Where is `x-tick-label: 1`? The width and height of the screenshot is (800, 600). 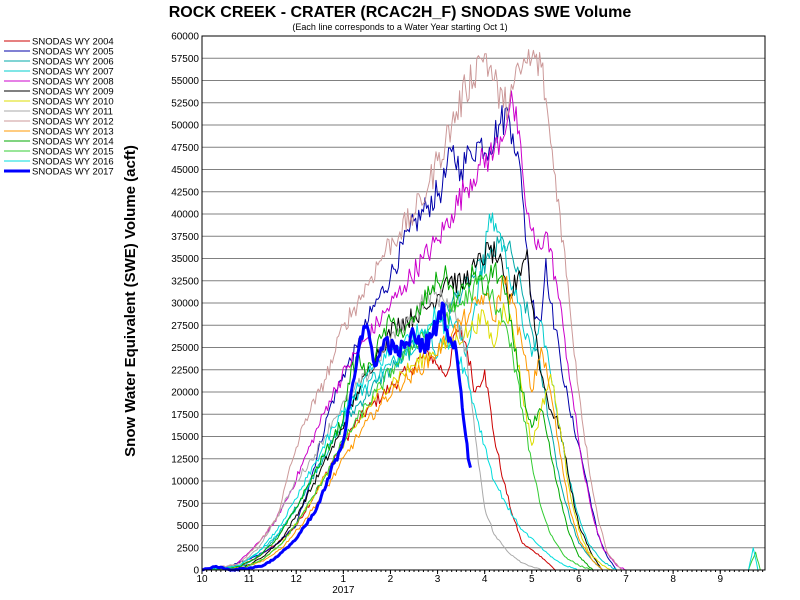
x-tick-label: 1 is located at coordinates (344, 579).